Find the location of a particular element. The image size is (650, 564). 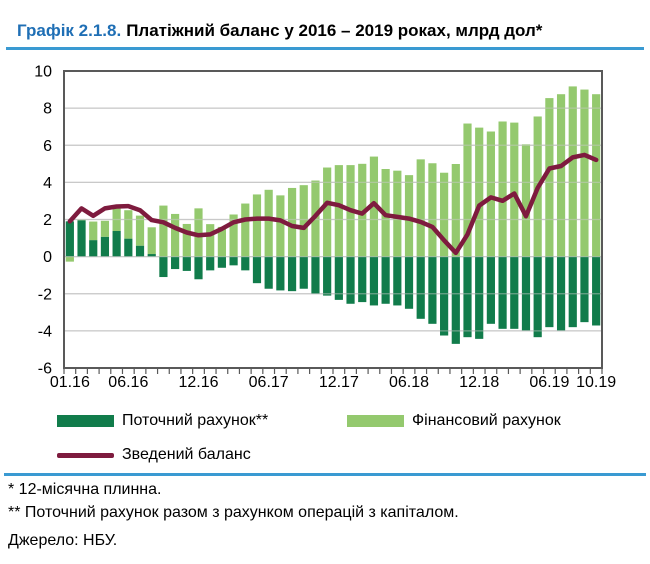

x-axis-label: 06.18 is located at coordinates (409, 382).